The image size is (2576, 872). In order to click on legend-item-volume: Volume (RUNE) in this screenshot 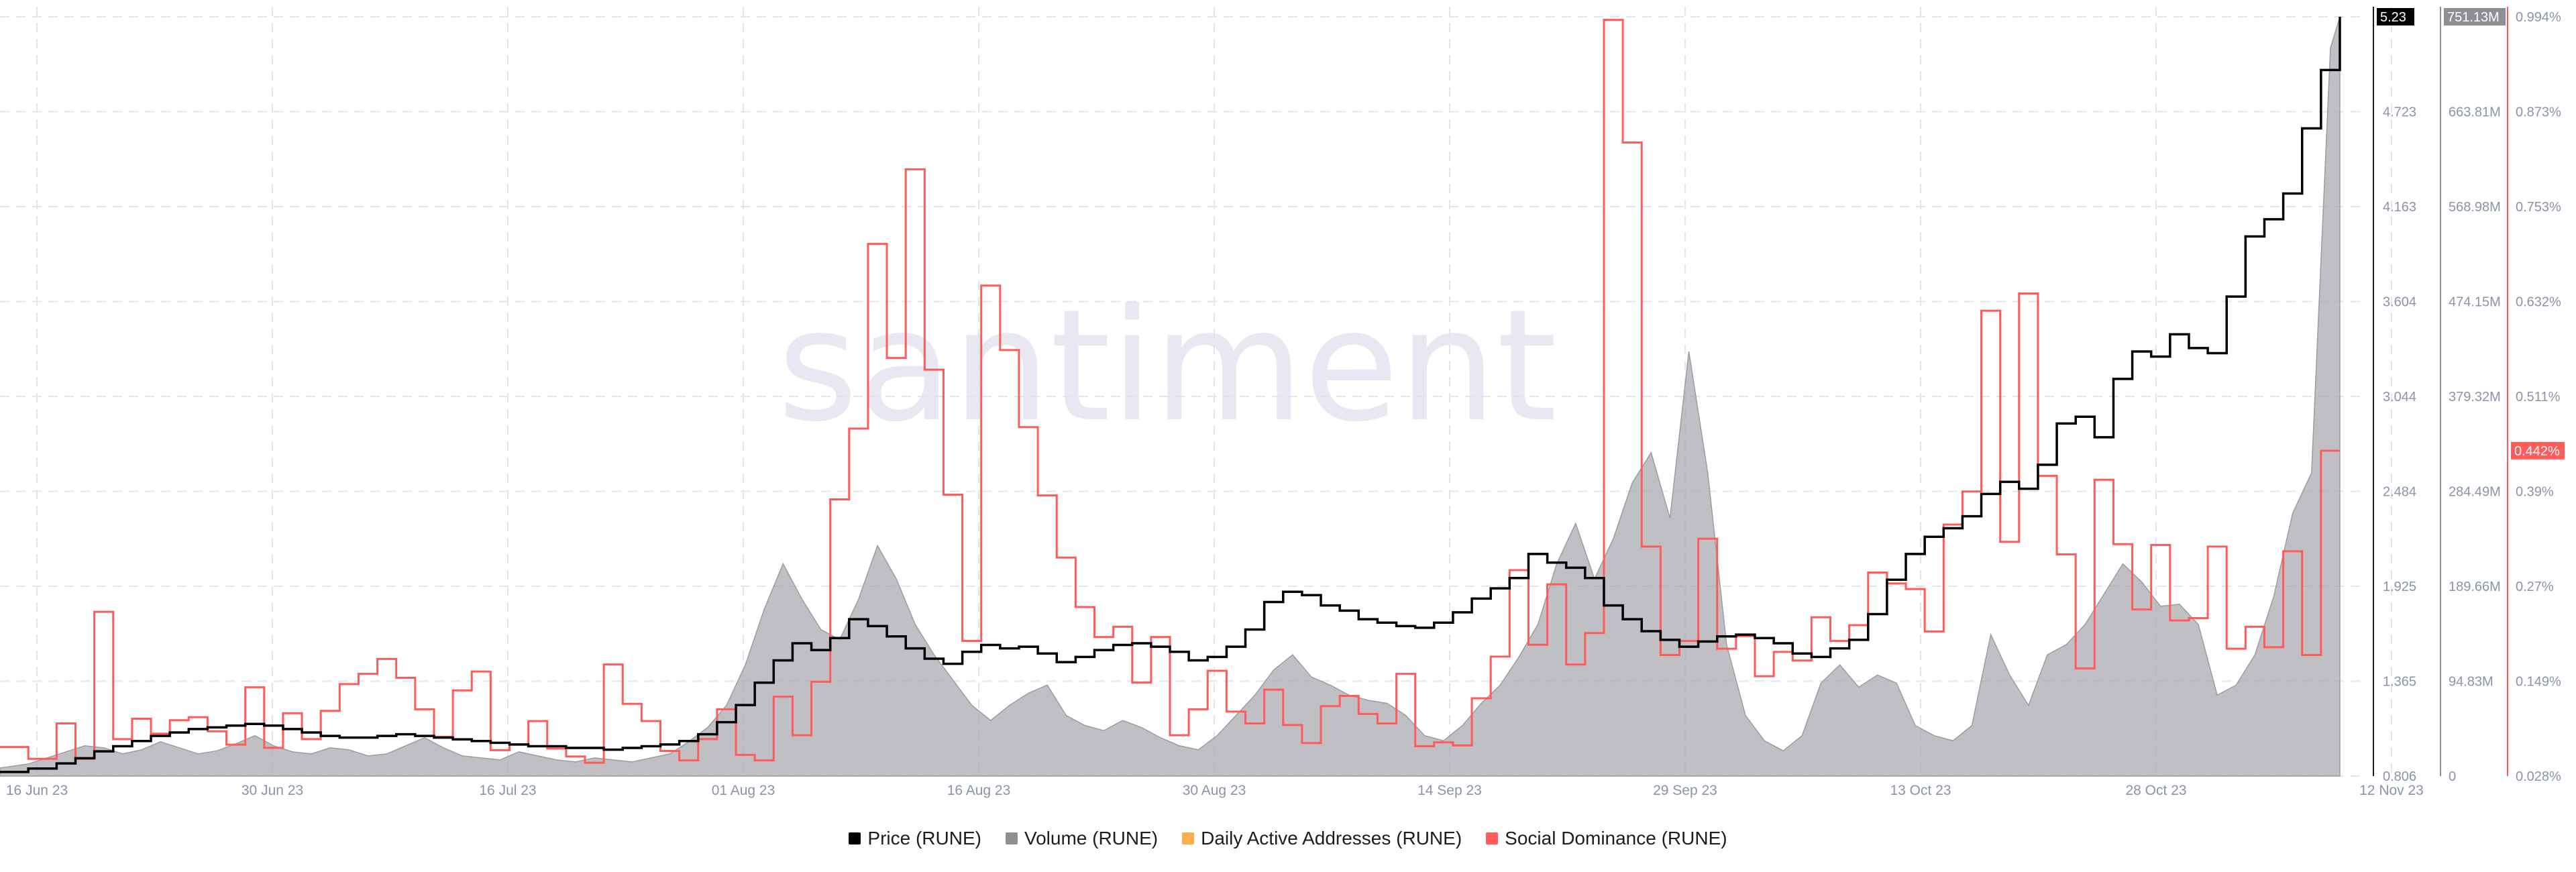, I will do `click(1082, 839)`.